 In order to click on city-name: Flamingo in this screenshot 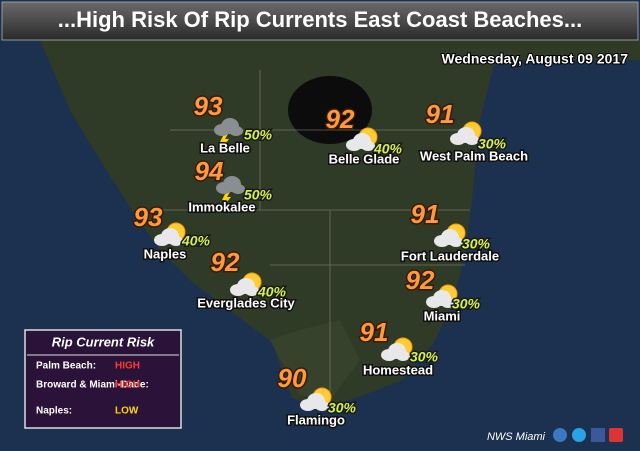, I will do `click(316, 419)`.